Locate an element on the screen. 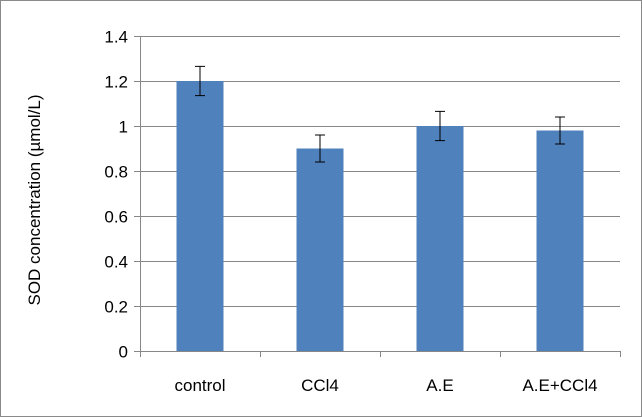 The width and height of the screenshot is (642, 417). x-tick-label: control is located at coordinates (199, 385).